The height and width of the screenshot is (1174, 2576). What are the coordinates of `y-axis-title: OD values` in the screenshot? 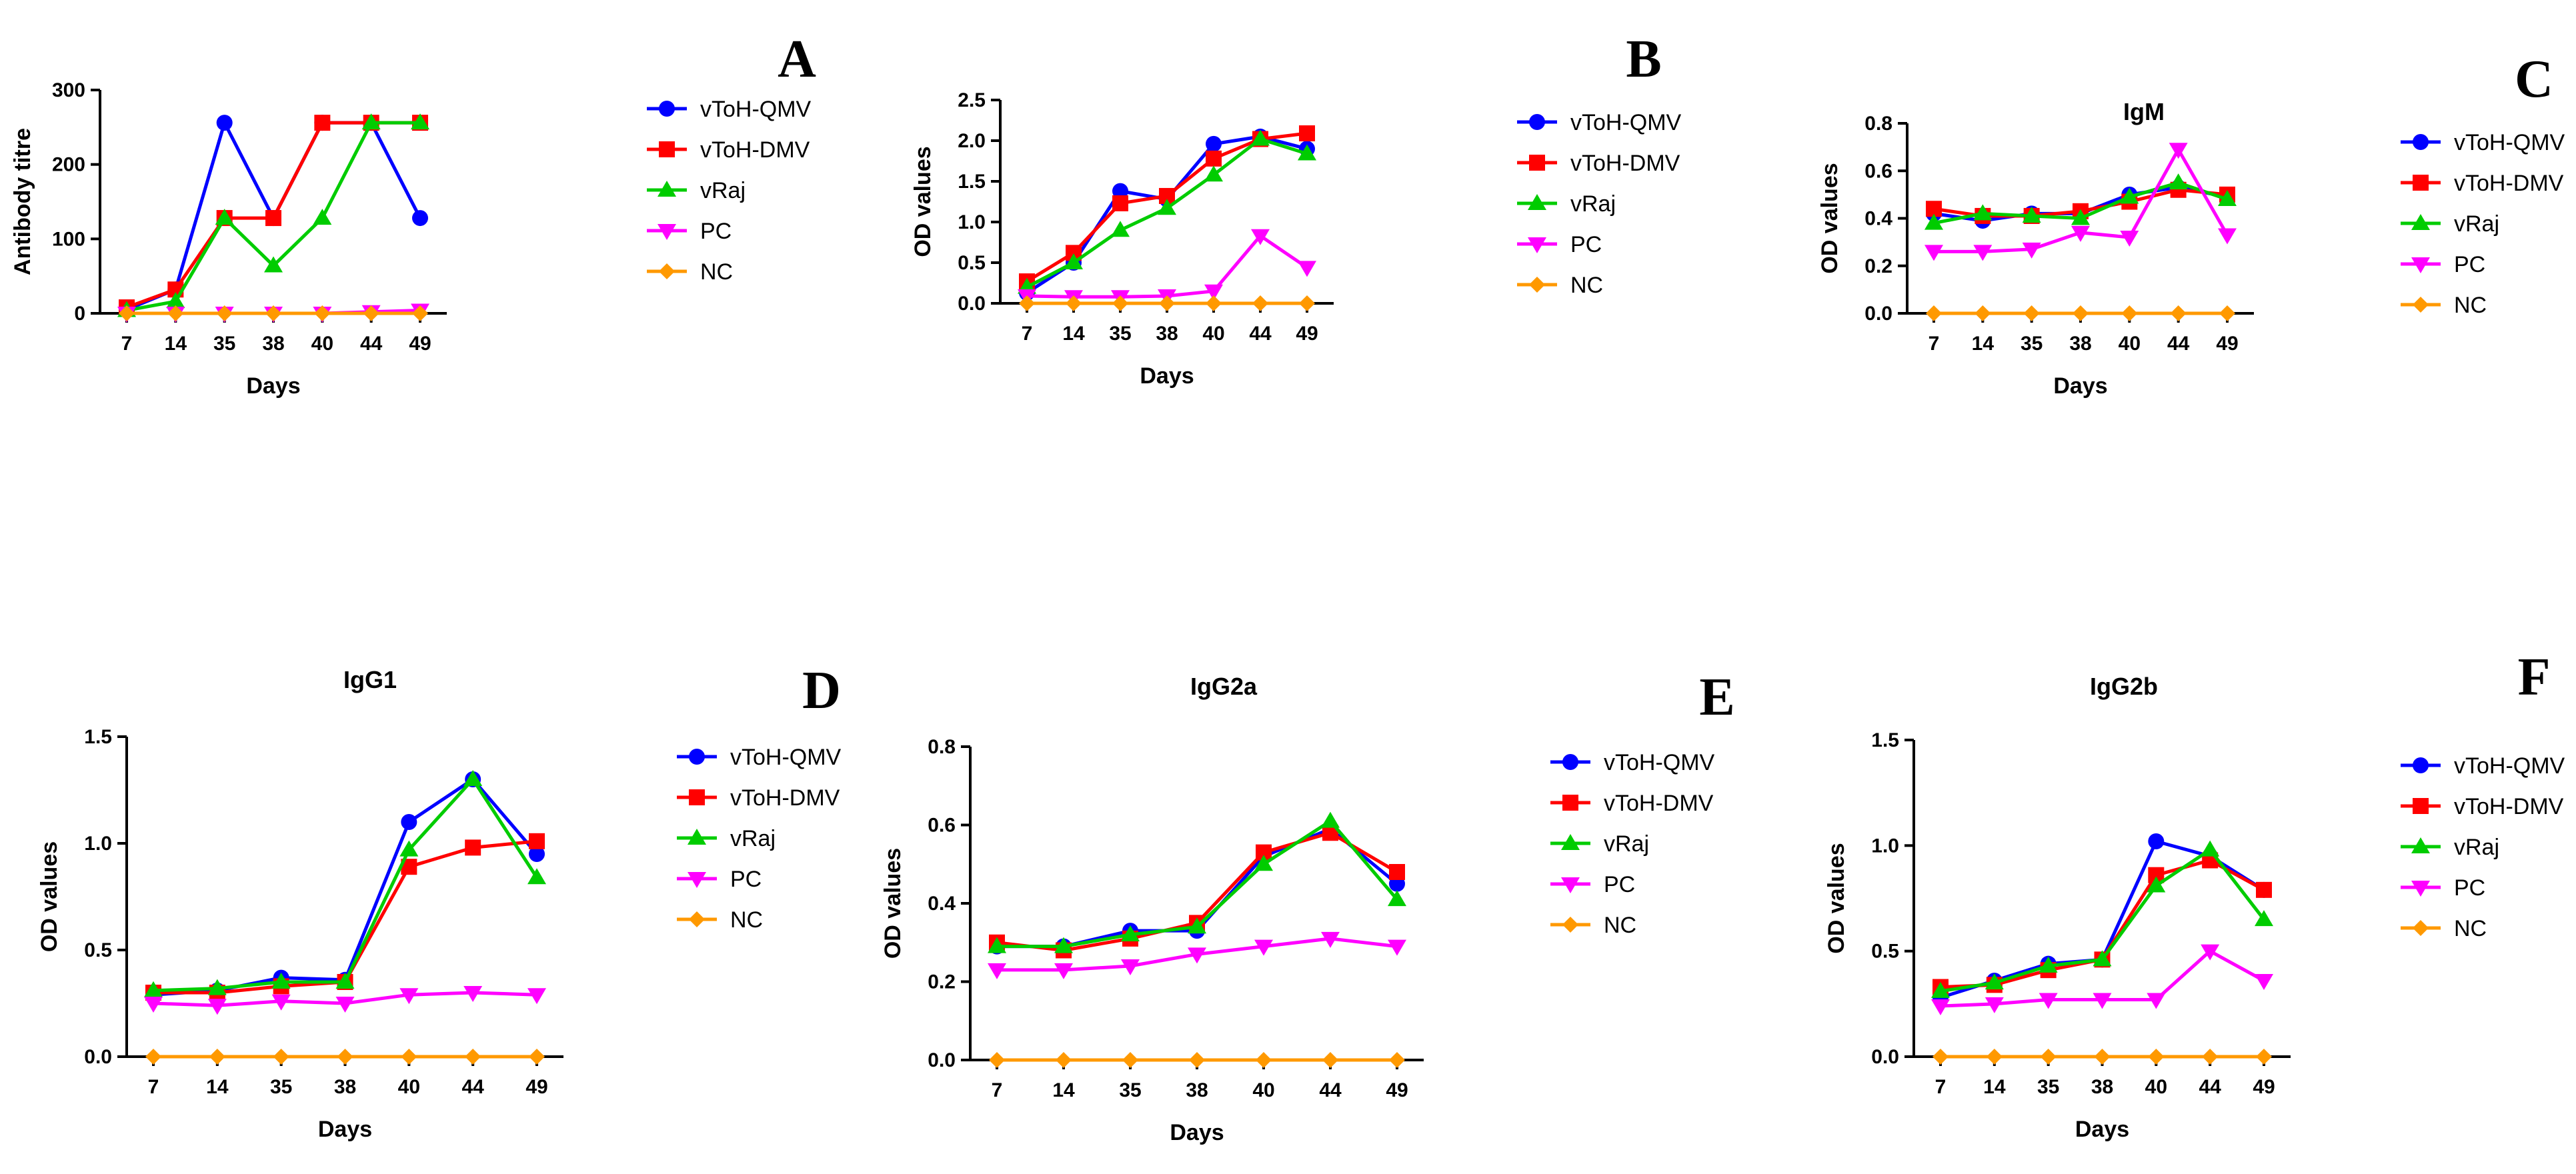 It's located at (923, 201).